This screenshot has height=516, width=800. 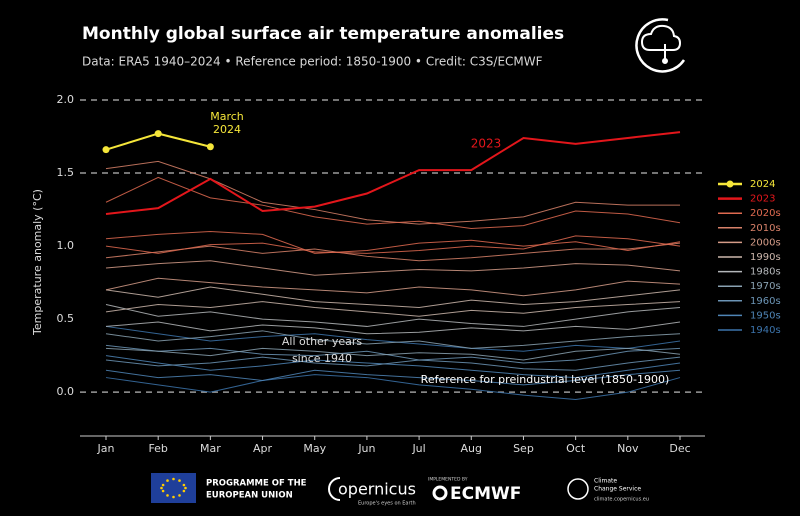 I want to click on copernicus-tagline: Europe's eyes on Earth, so click(x=387, y=504).